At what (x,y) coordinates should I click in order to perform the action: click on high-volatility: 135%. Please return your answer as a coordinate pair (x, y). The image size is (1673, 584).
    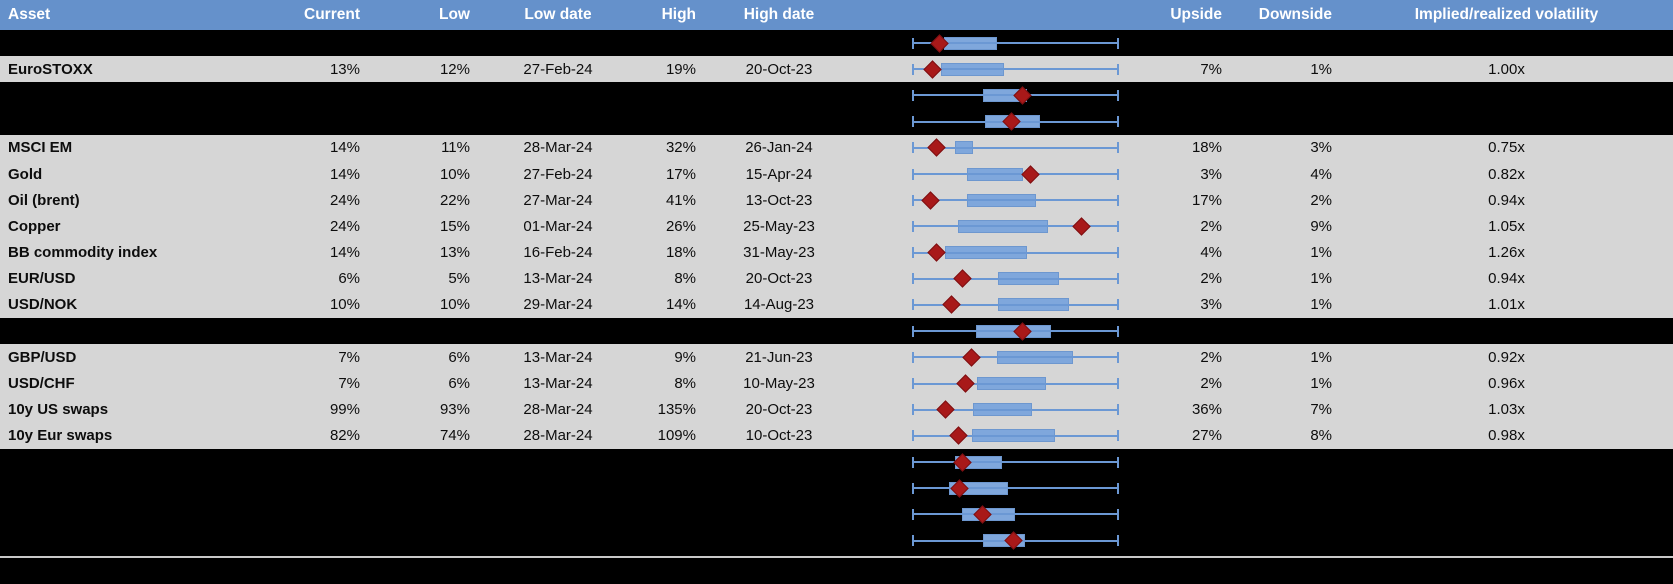
    Looking at the image, I should click on (676, 410).